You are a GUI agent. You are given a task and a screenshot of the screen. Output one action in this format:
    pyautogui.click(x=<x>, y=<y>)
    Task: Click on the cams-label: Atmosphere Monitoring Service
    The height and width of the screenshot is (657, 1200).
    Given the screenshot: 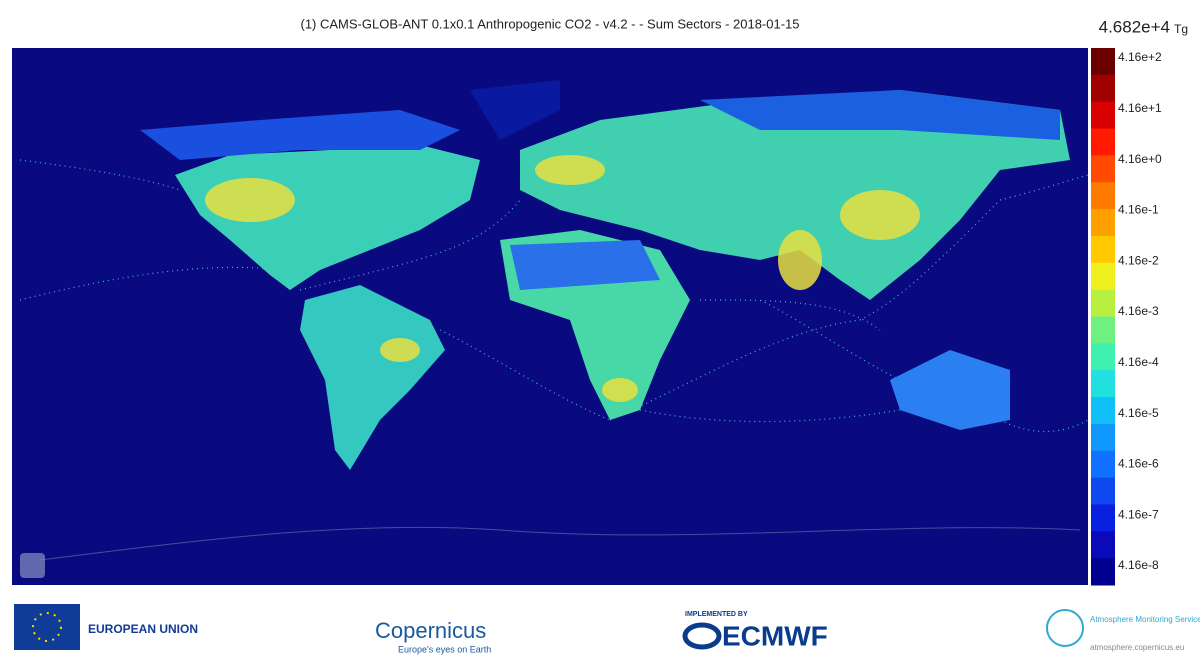 What is the action you would take?
    pyautogui.click(x=1145, y=619)
    